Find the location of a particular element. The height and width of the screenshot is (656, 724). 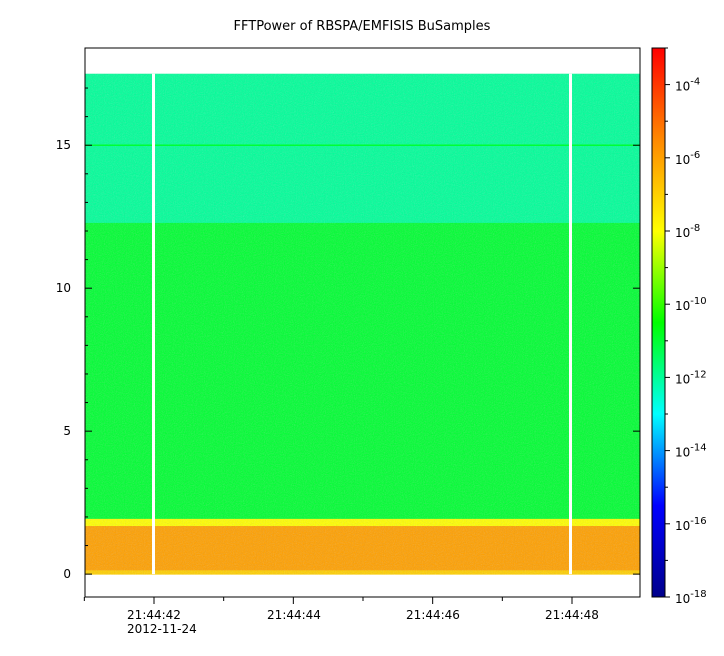

y-tick-label: 0 is located at coordinates (67, 574).